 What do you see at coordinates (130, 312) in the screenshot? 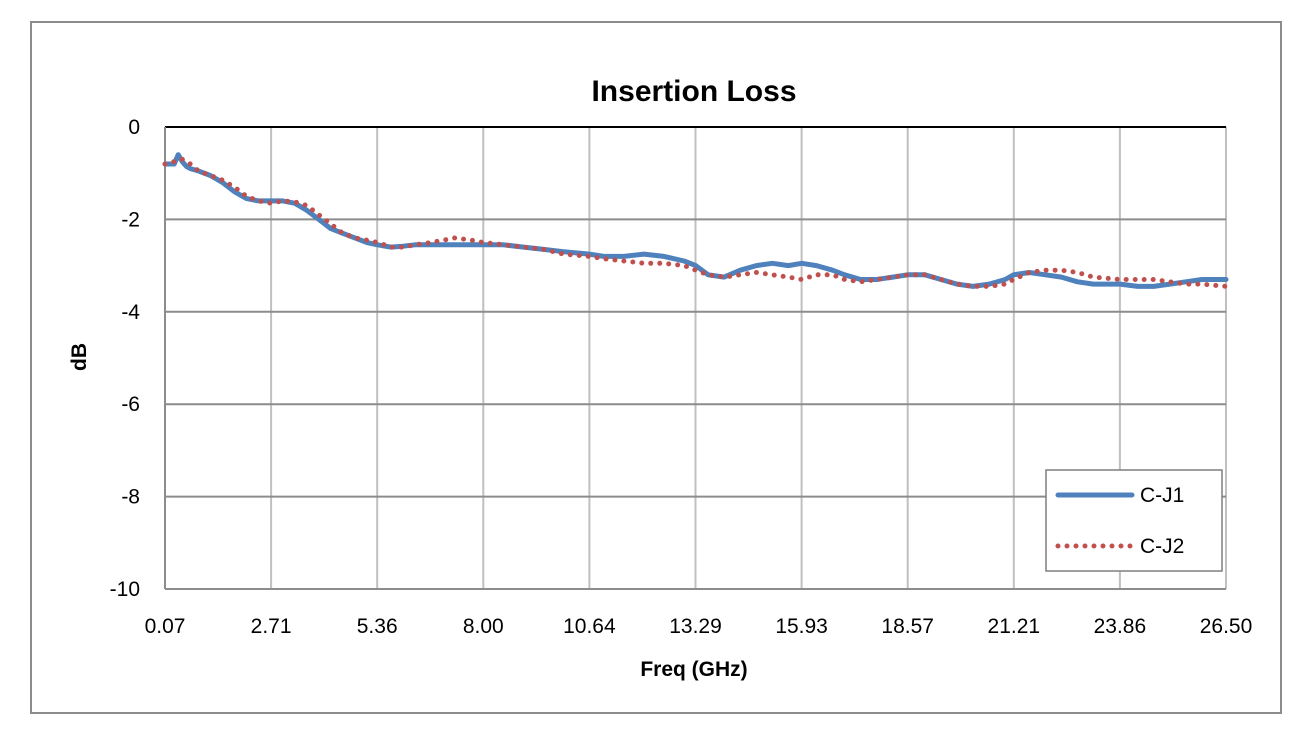
I see `y-tick-label: -4` at bounding box center [130, 312].